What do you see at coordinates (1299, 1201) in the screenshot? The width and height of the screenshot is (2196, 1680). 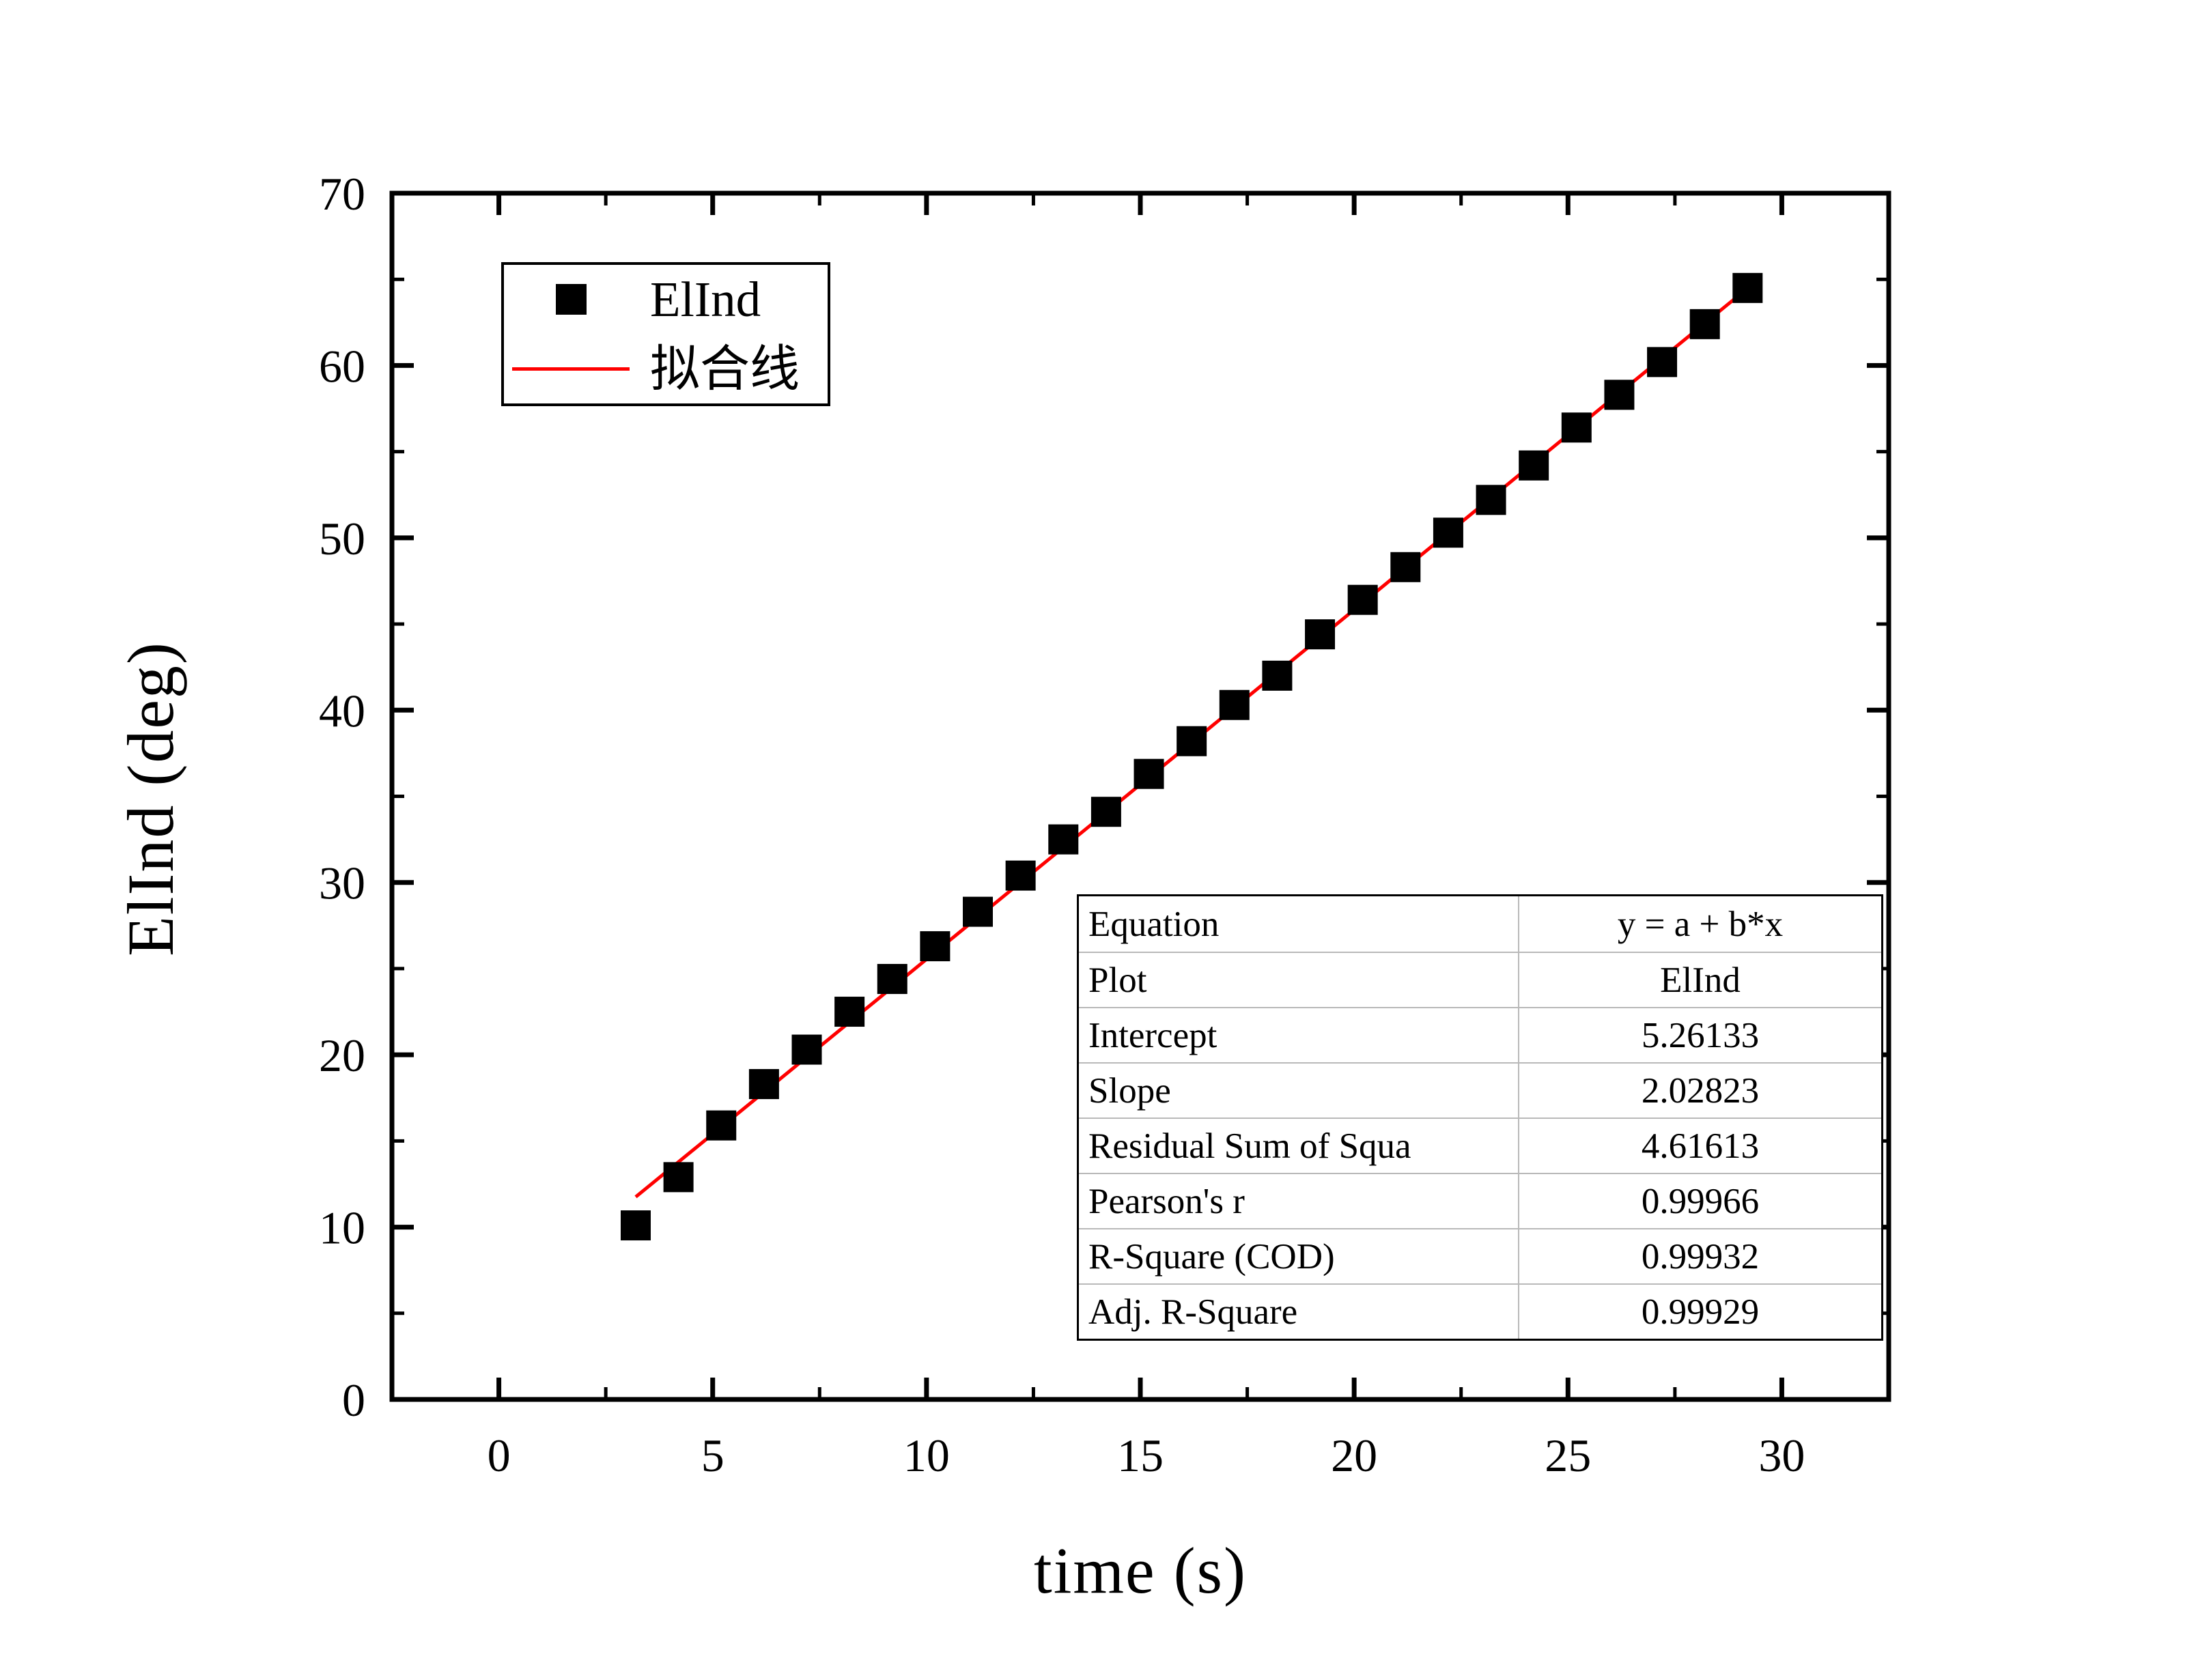 I see `stats-label-cell: Pearson's r` at bounding box center [1299, 1201].